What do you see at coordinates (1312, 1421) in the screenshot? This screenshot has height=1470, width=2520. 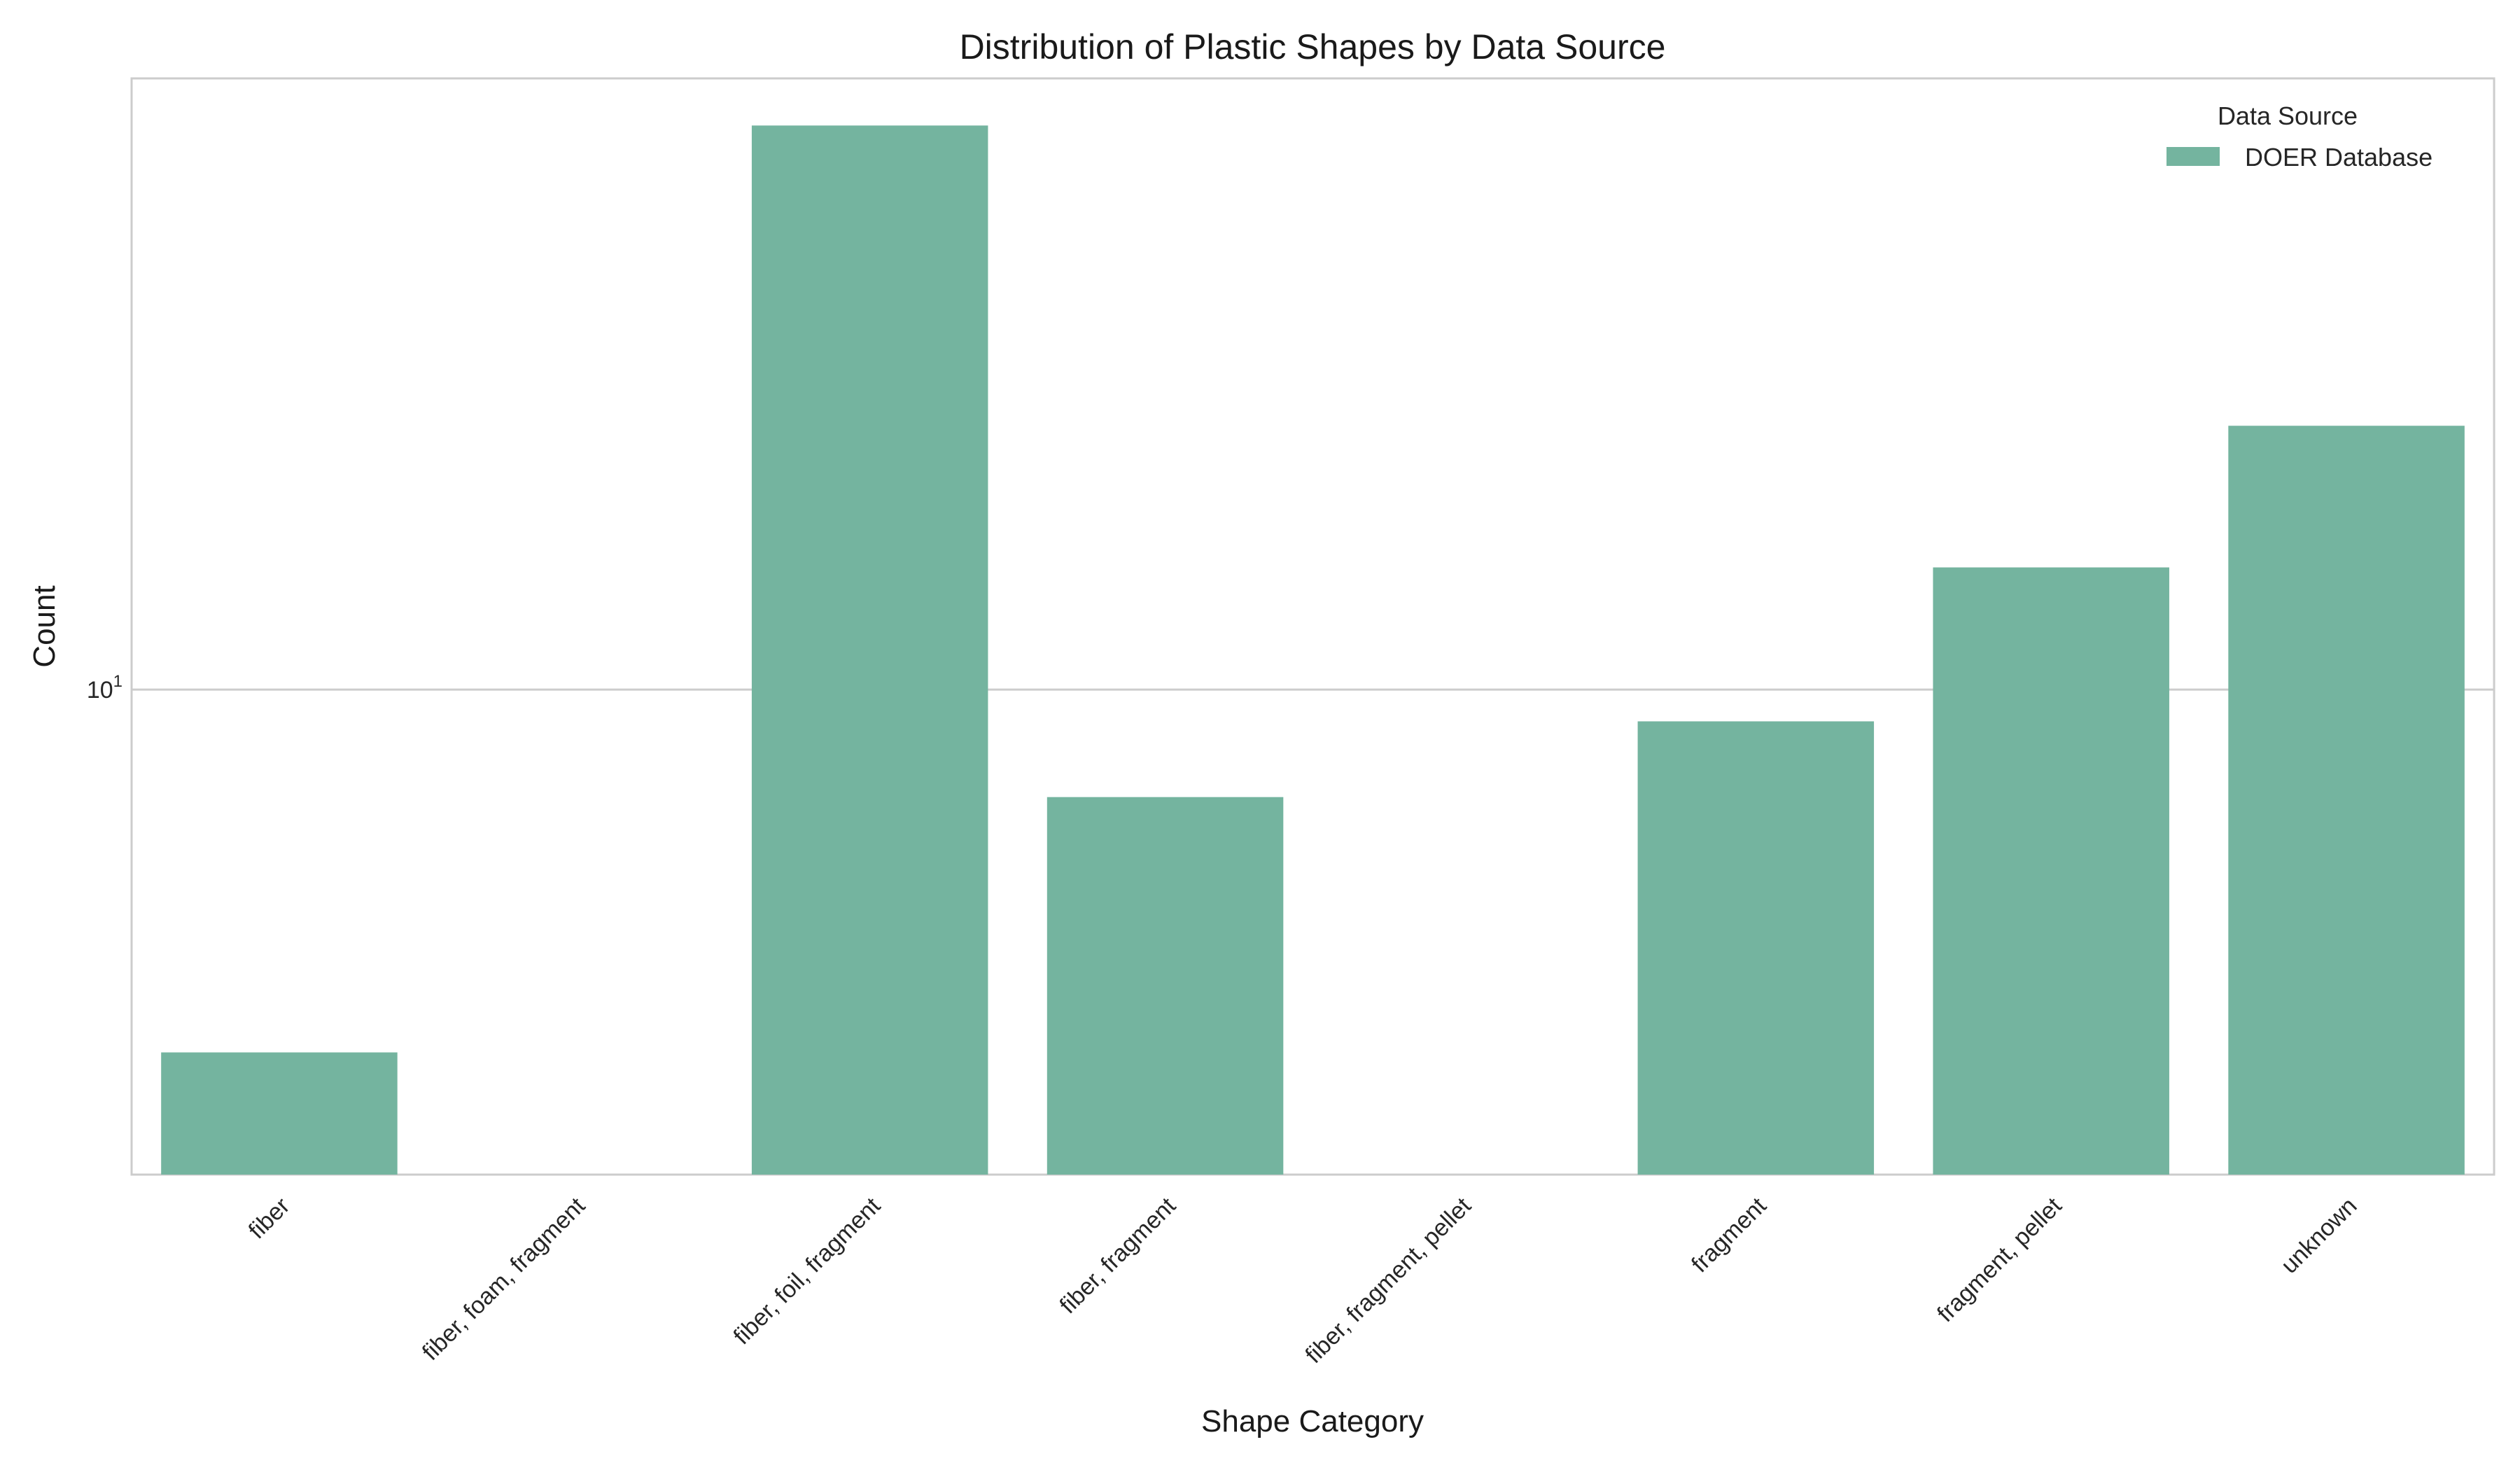 I see `x-axis-label: Shape Category` at bounding box center [1312, 1421].